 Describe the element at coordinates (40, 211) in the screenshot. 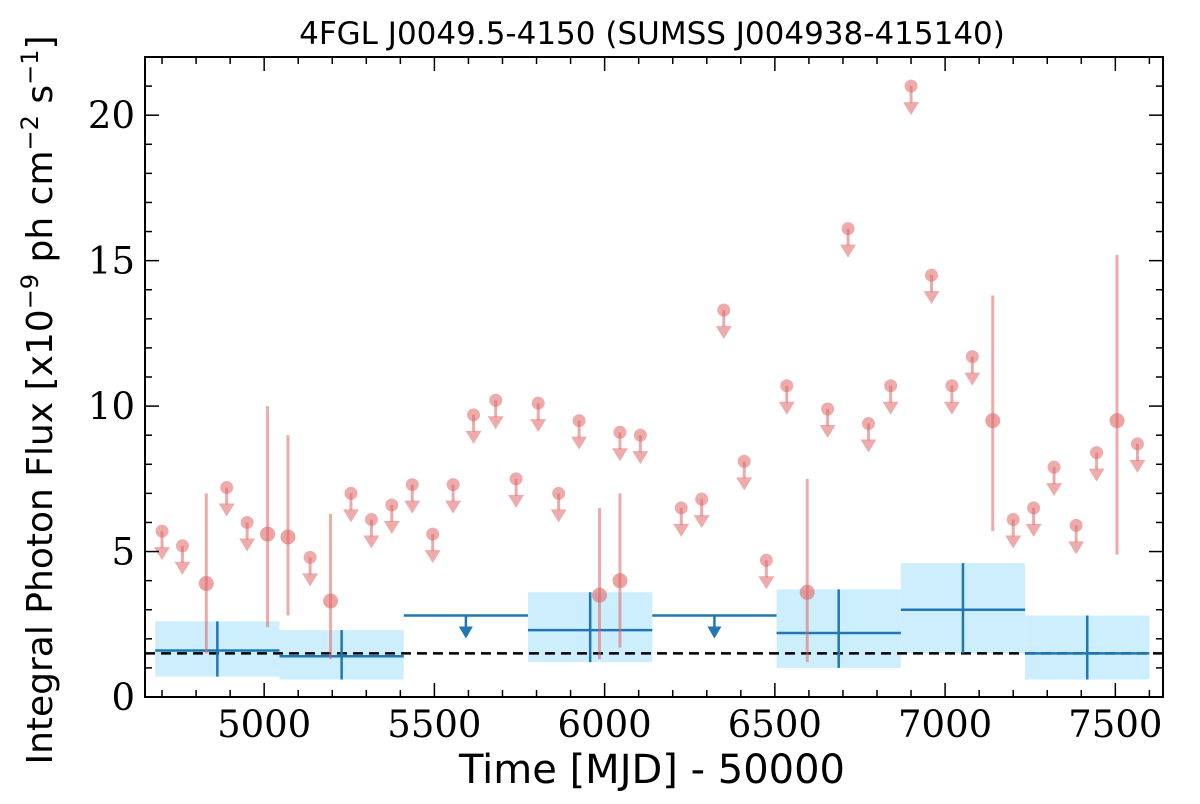

I see `y-axis-label-mid: ph cm` at that location.